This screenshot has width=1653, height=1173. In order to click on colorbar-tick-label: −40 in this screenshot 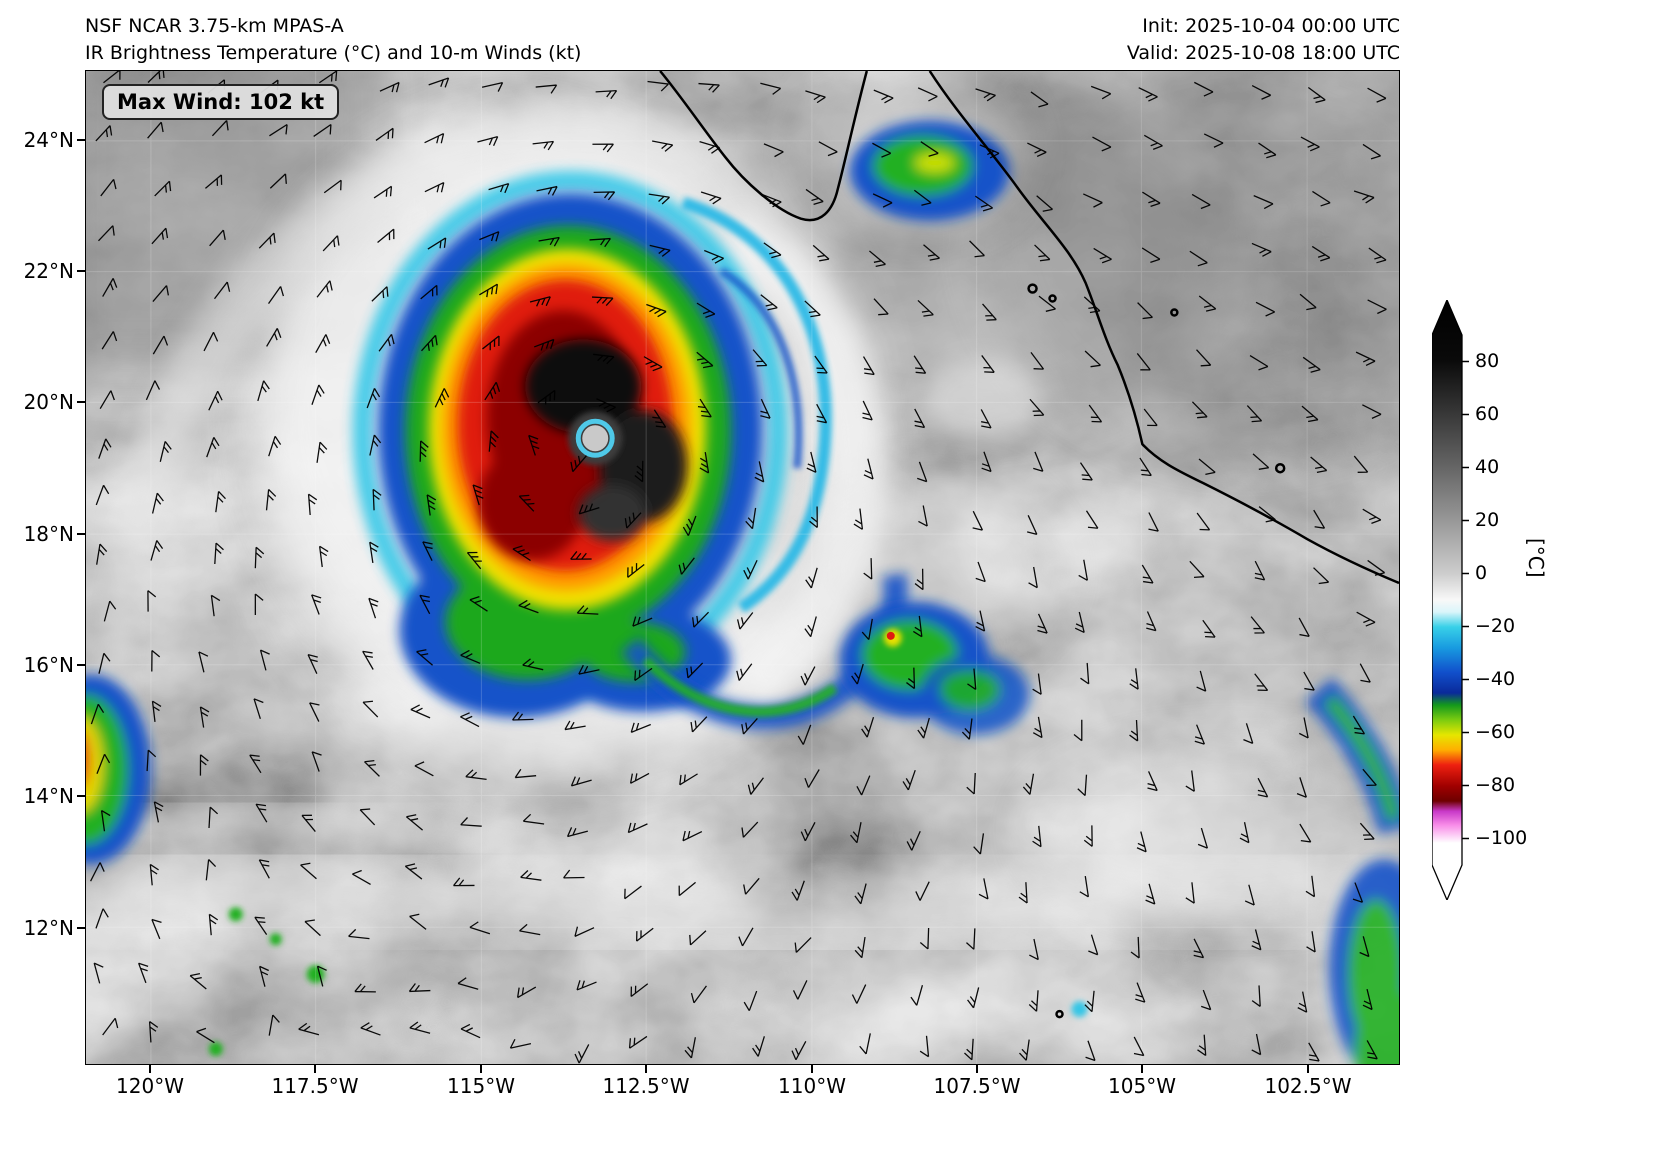, I will do `click(1495, 679)`.